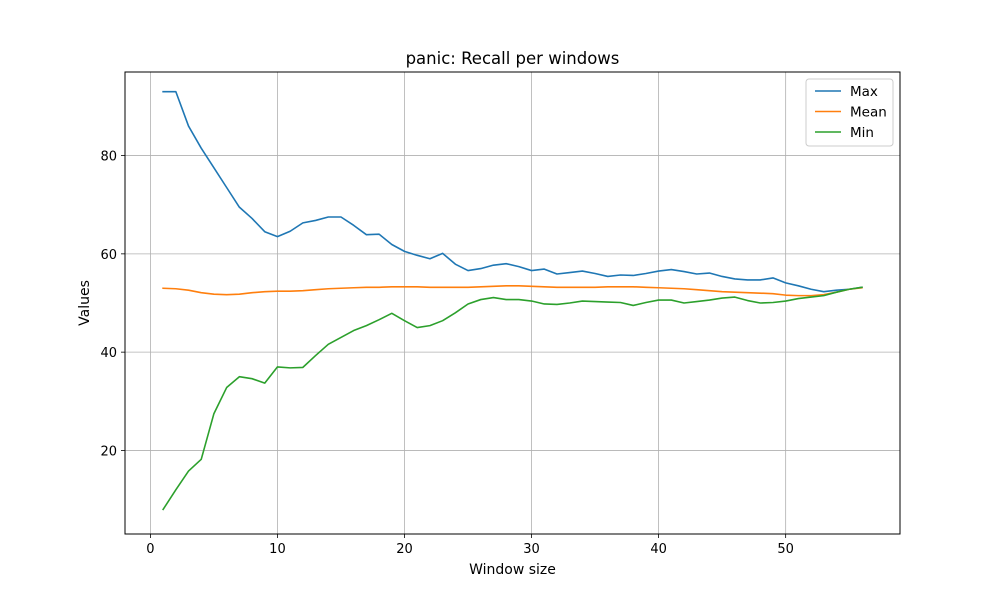  Describe the element at coordinates (108, 157) in the screenshot. I see `y-tick-label: 80` at that location.